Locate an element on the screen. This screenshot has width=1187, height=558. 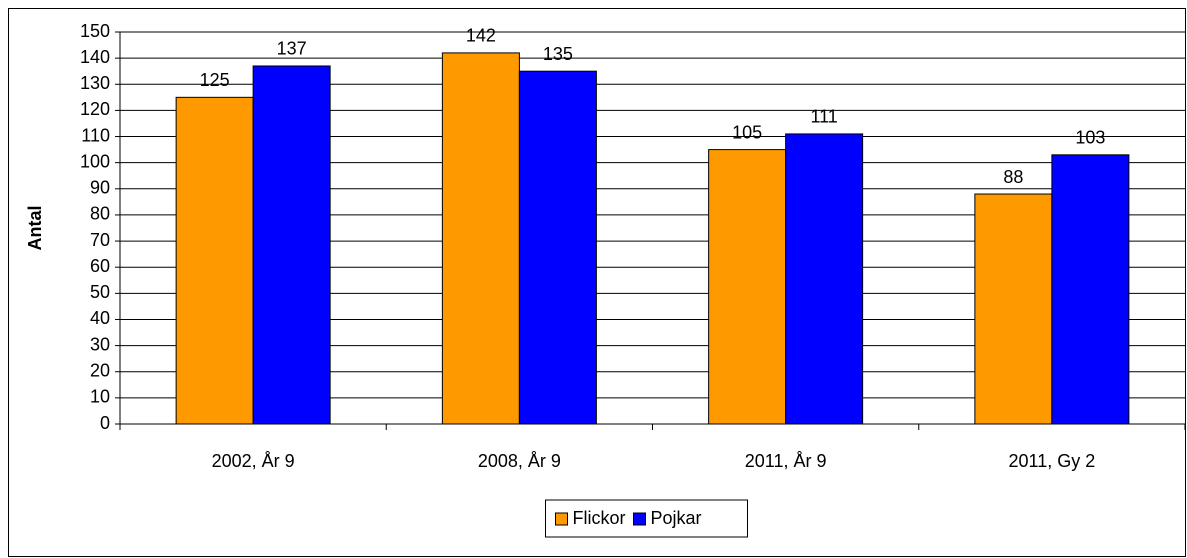
y-tick-label: 20 is located at coordinates (100, 370).